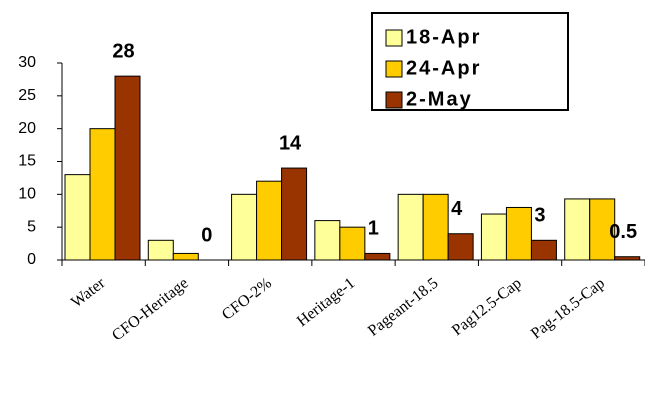 The width and height of the screenshot is (645, 408). What do you see at coordinates (443, 37) in the screenshot?
I see `legend-label: 18-Apr` at bounding box center [443, 37].